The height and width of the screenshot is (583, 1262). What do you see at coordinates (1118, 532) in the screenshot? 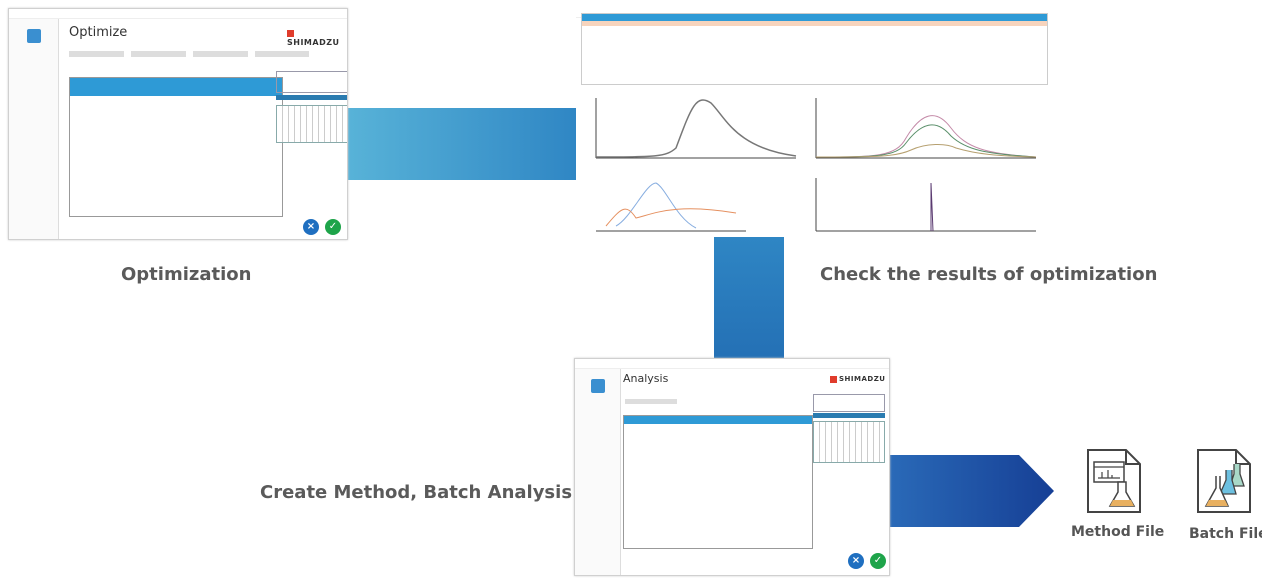
I see `method-file-label: Method File` at bounding box center [1118, 532].